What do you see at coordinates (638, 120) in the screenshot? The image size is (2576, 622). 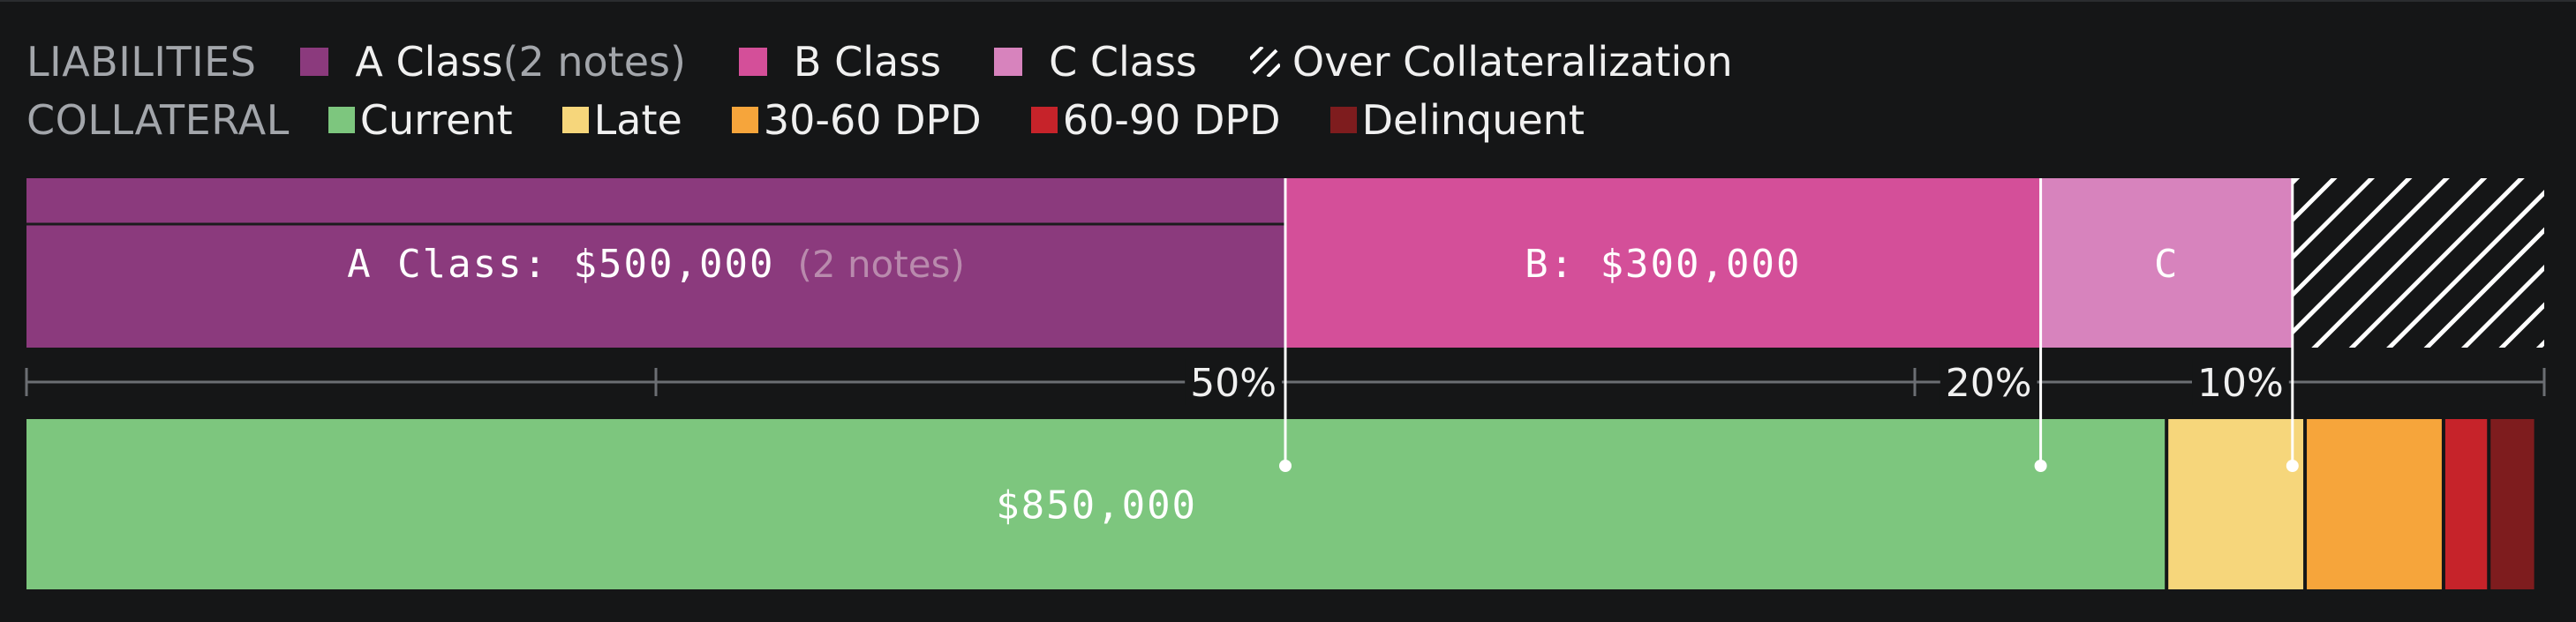 I see `legend-label-late: Late` at bounding box center [638, 120].